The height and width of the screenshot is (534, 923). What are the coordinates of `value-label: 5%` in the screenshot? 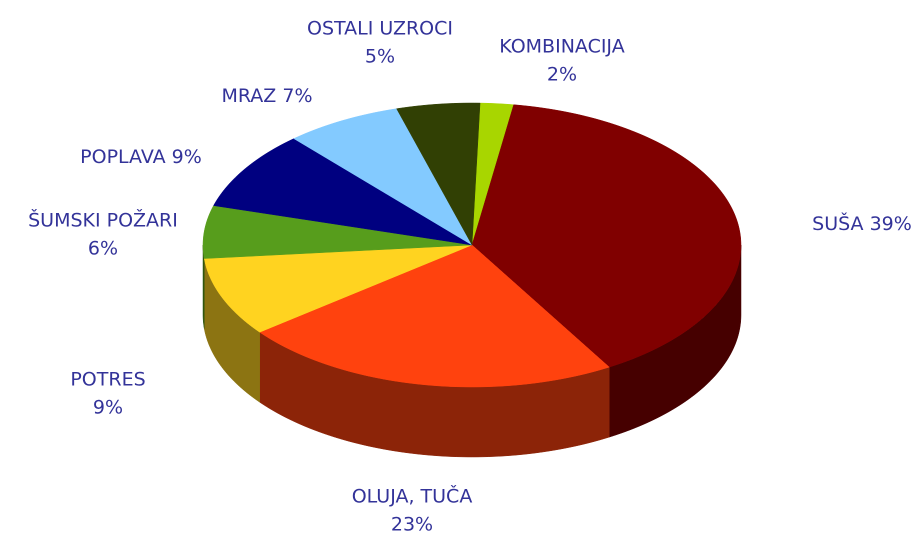 It's located at (380, 57).